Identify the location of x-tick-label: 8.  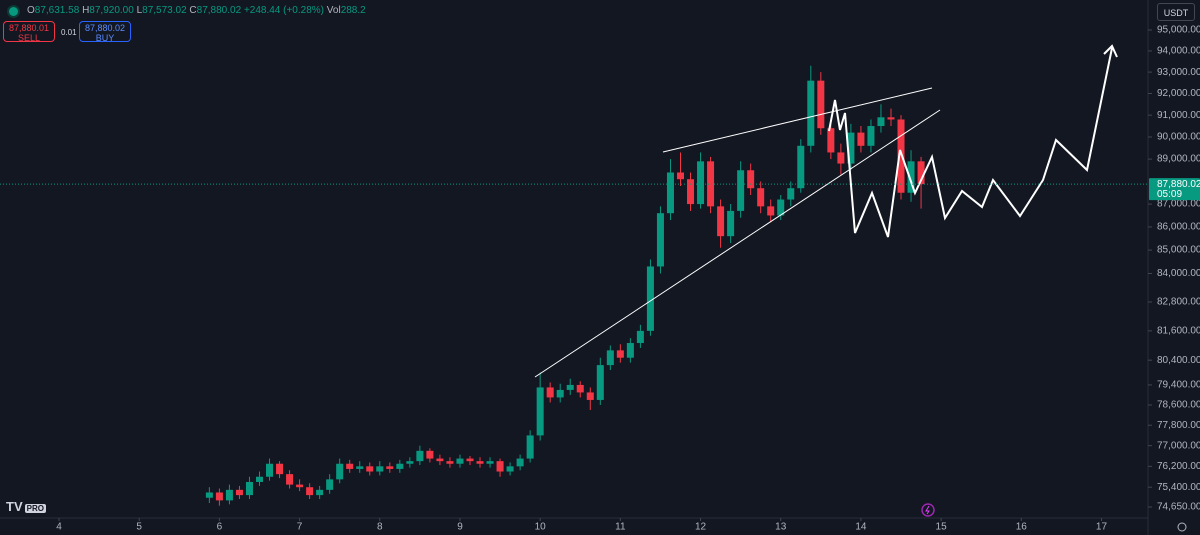
(380, 527).